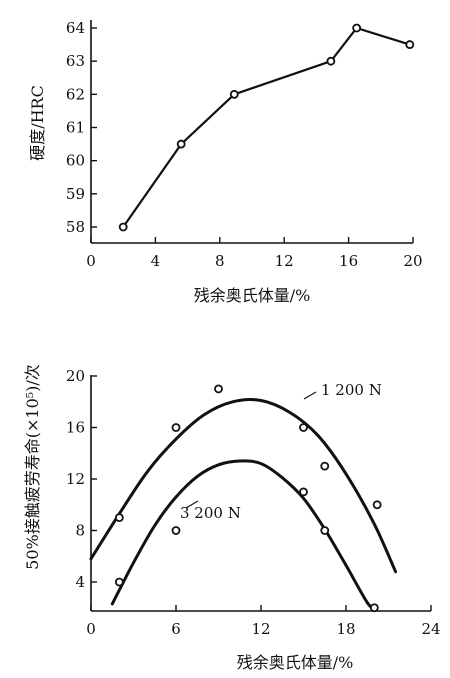 This screenshot has width=450, height=678. I want to click on bottom-x-tick-label: 12, so click(260, 629).